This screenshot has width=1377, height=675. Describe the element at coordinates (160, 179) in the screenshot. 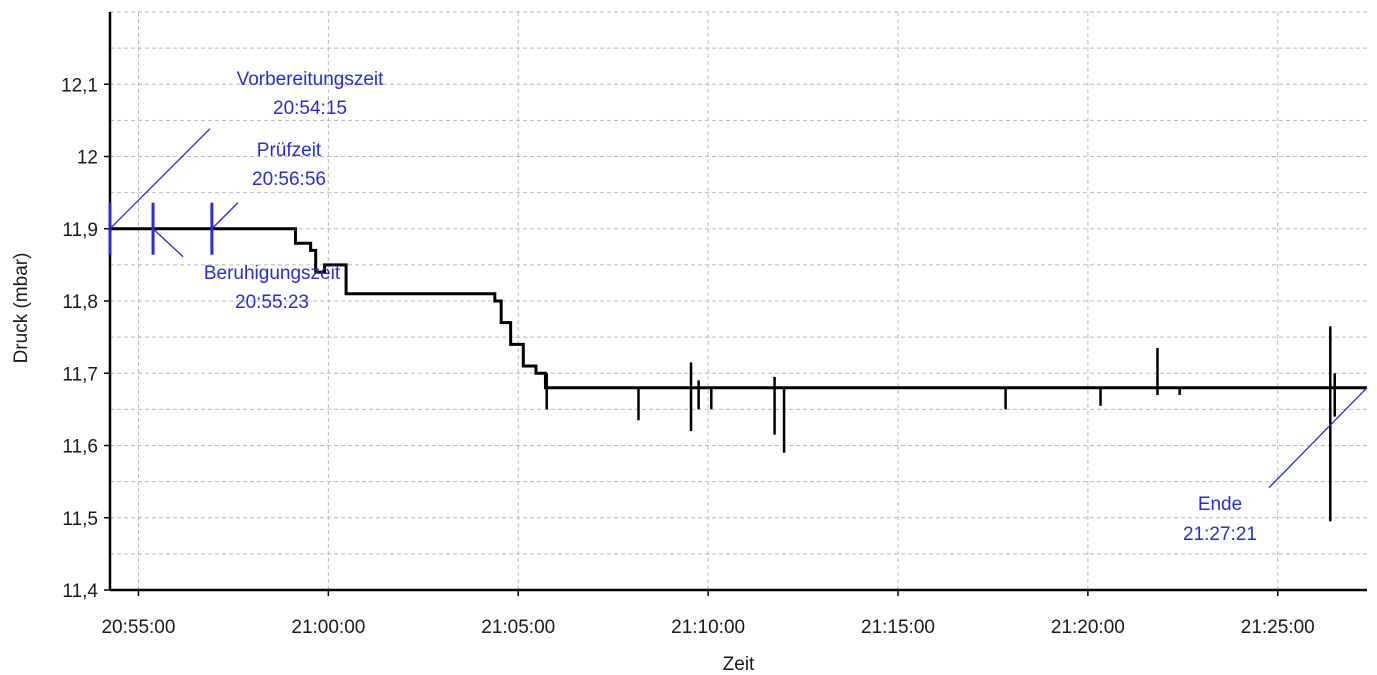

I see `leader-vorbereitungszeit` at that location.